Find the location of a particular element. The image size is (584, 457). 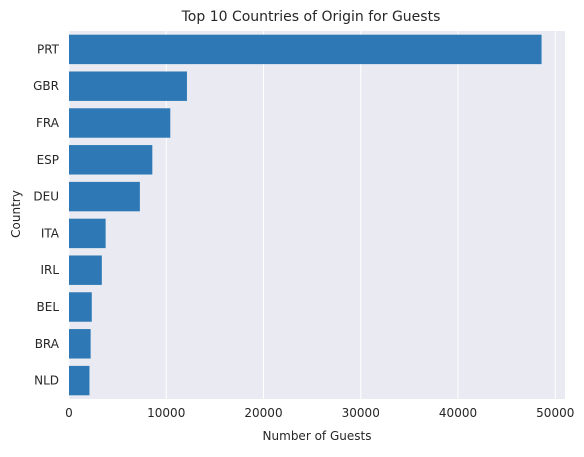

bar-esp is located at coordinates (111, 160).